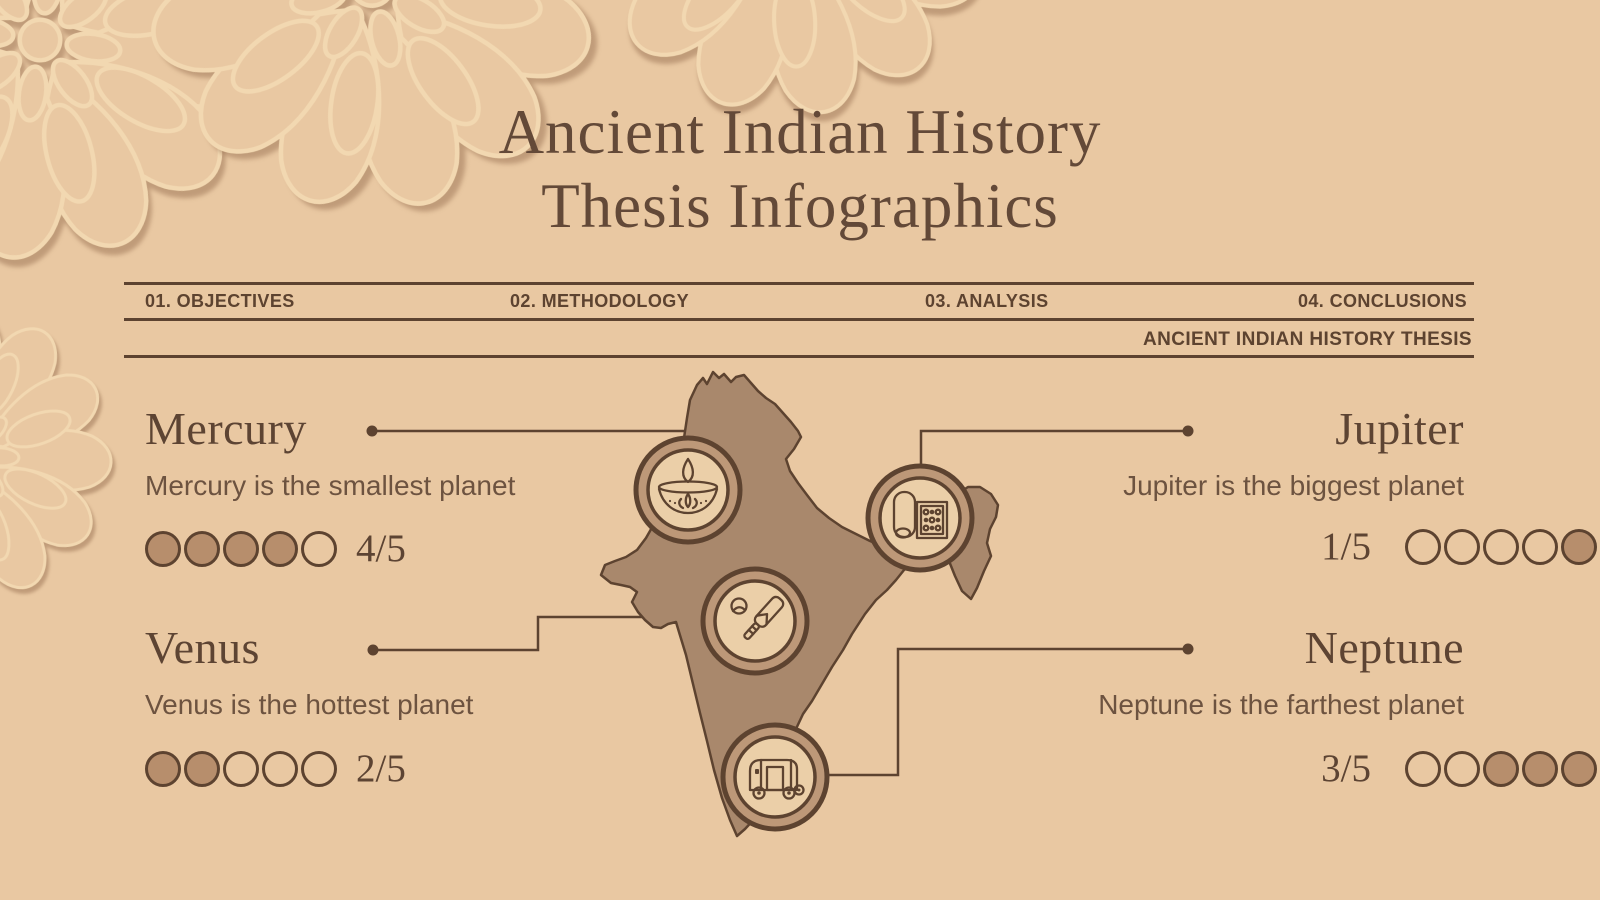 Image resolution: width=1600 pixels, height=900 pixels. I want to click on cricket-badge, so click(755, 621).